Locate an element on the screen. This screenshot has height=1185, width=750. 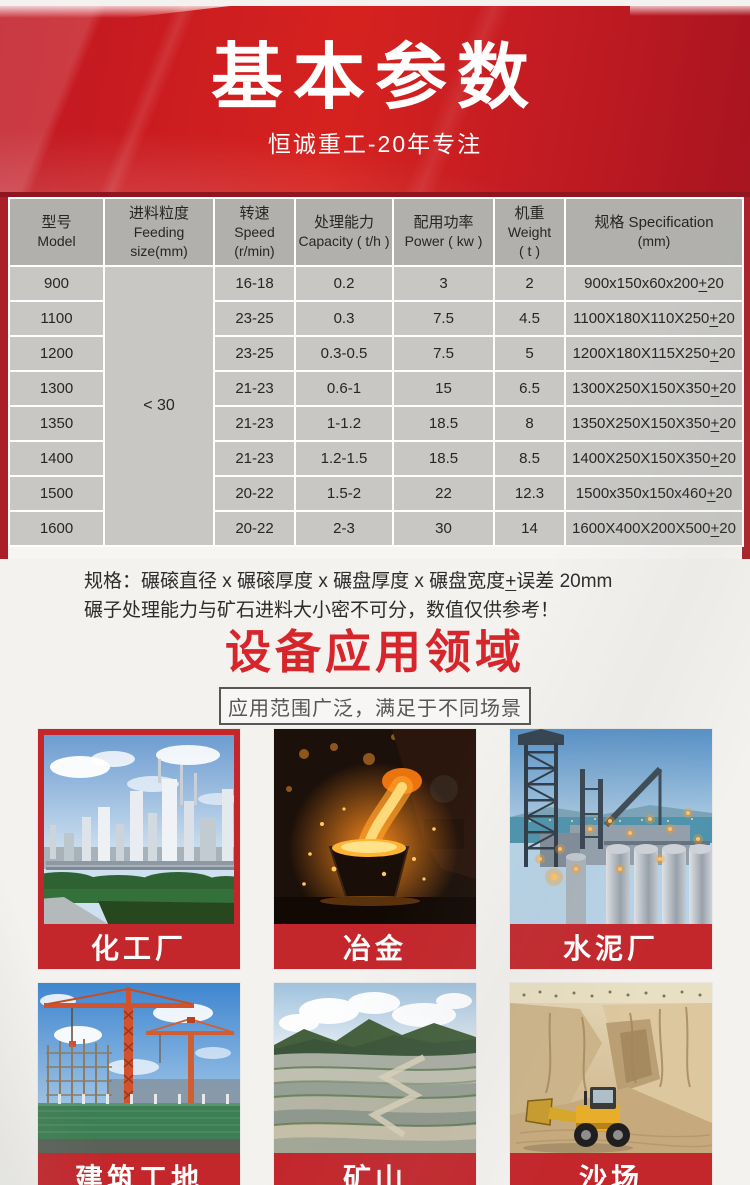
col-header-weight: 机重 Weight( t ) is located at coordinates (529, 232).